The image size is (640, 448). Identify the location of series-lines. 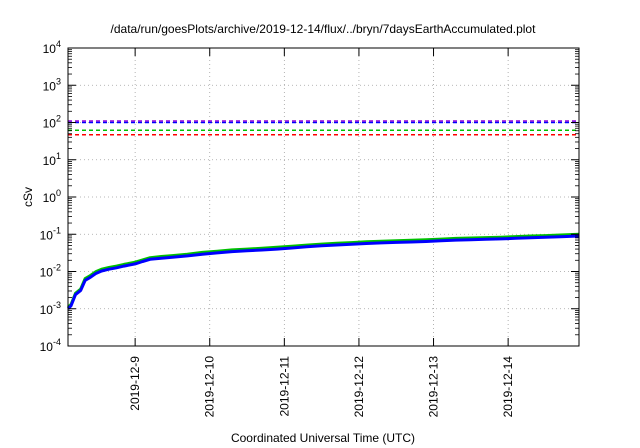
(323, 271).